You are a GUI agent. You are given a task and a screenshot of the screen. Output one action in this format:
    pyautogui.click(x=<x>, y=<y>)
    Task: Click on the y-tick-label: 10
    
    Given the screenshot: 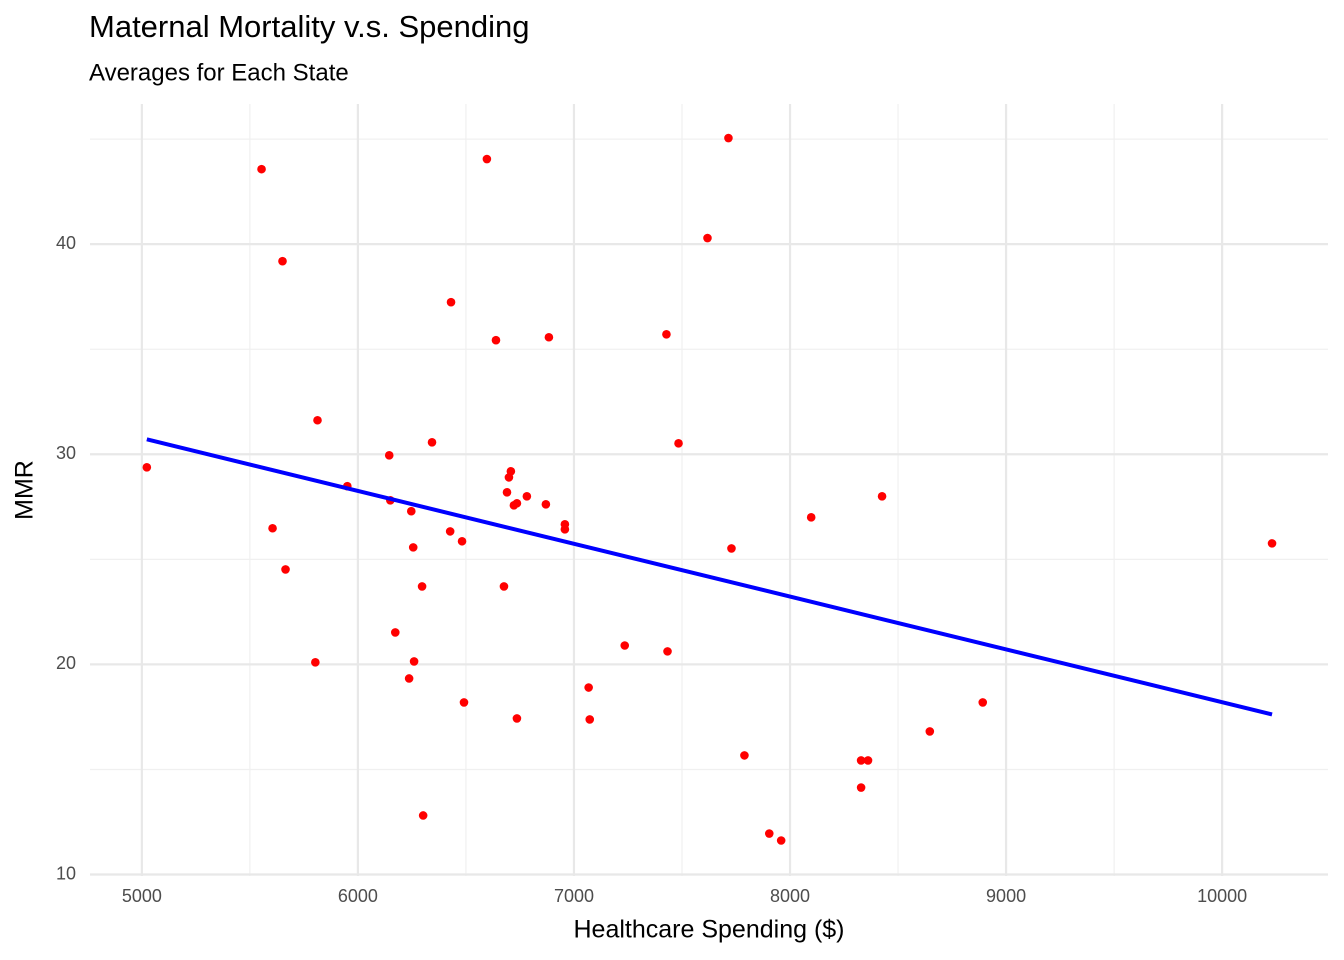 What is the action you would take?
    pyautogui.click(x=66, y=873)
    